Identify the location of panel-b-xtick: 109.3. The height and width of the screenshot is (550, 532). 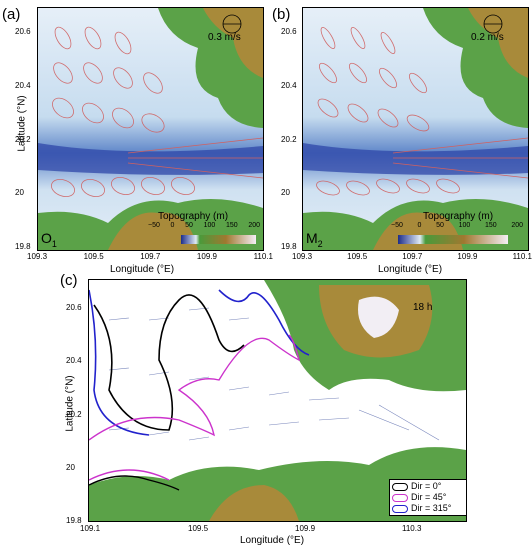
(302, 256).